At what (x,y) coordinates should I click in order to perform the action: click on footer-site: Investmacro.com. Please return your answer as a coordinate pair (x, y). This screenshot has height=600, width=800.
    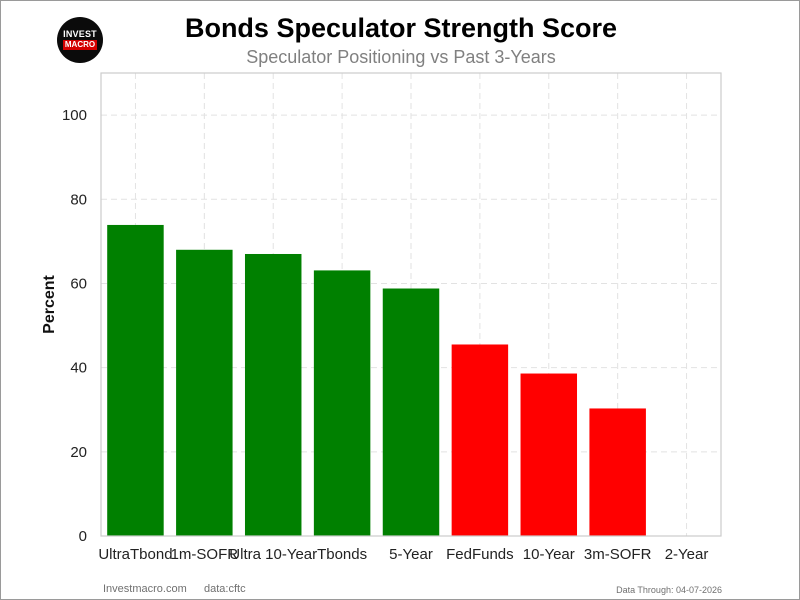
    Looking at the image, I should click on (145, 589).